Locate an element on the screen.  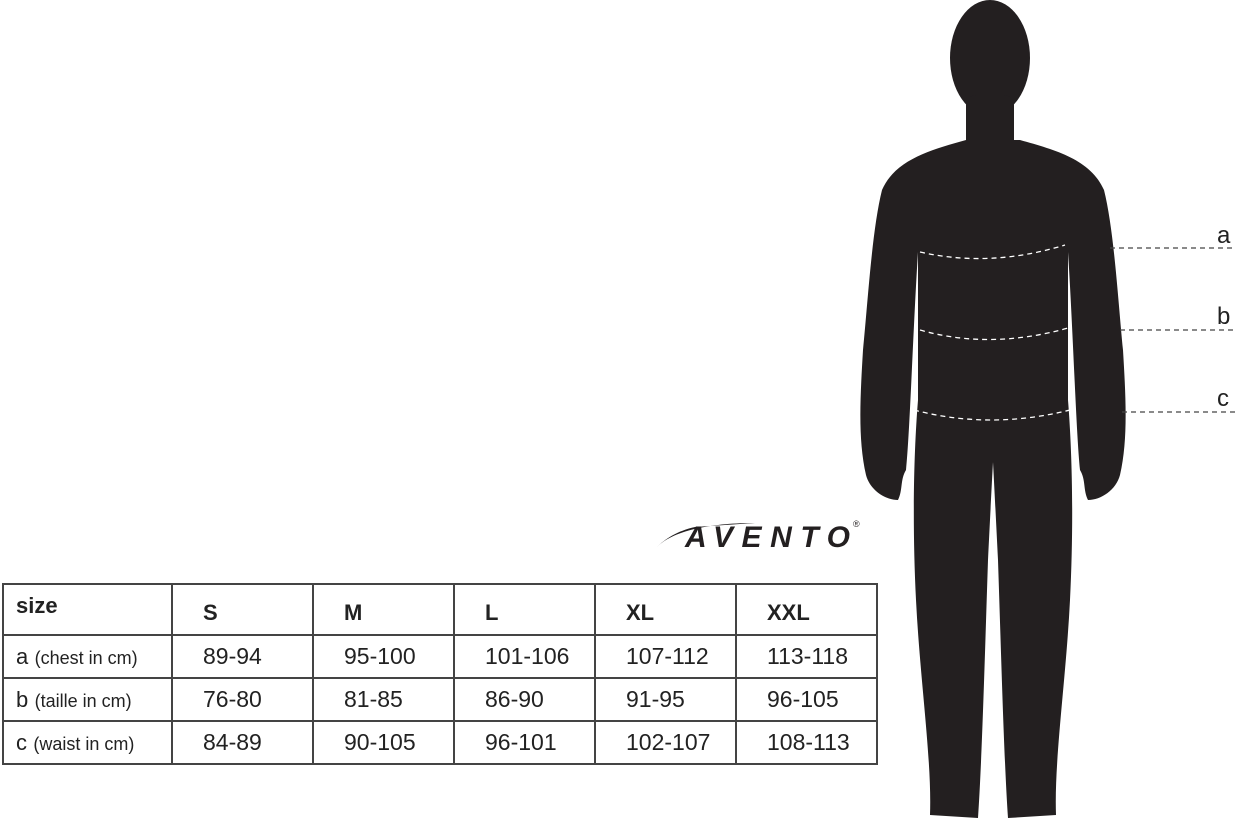
chest-line is located at coordinates (992, 252).